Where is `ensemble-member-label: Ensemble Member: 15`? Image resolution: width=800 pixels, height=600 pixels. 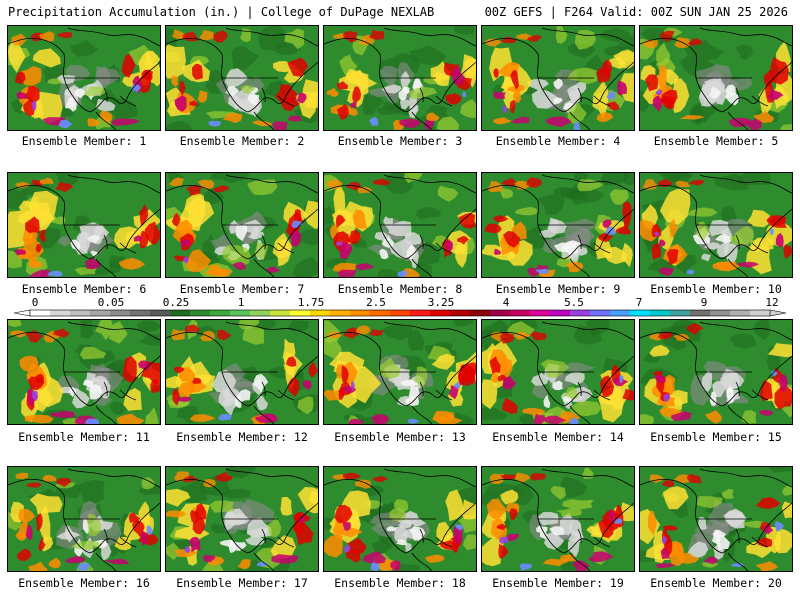 ensemble-member-label: Ensemble Member: 15 is located at coordinates (716, 437).